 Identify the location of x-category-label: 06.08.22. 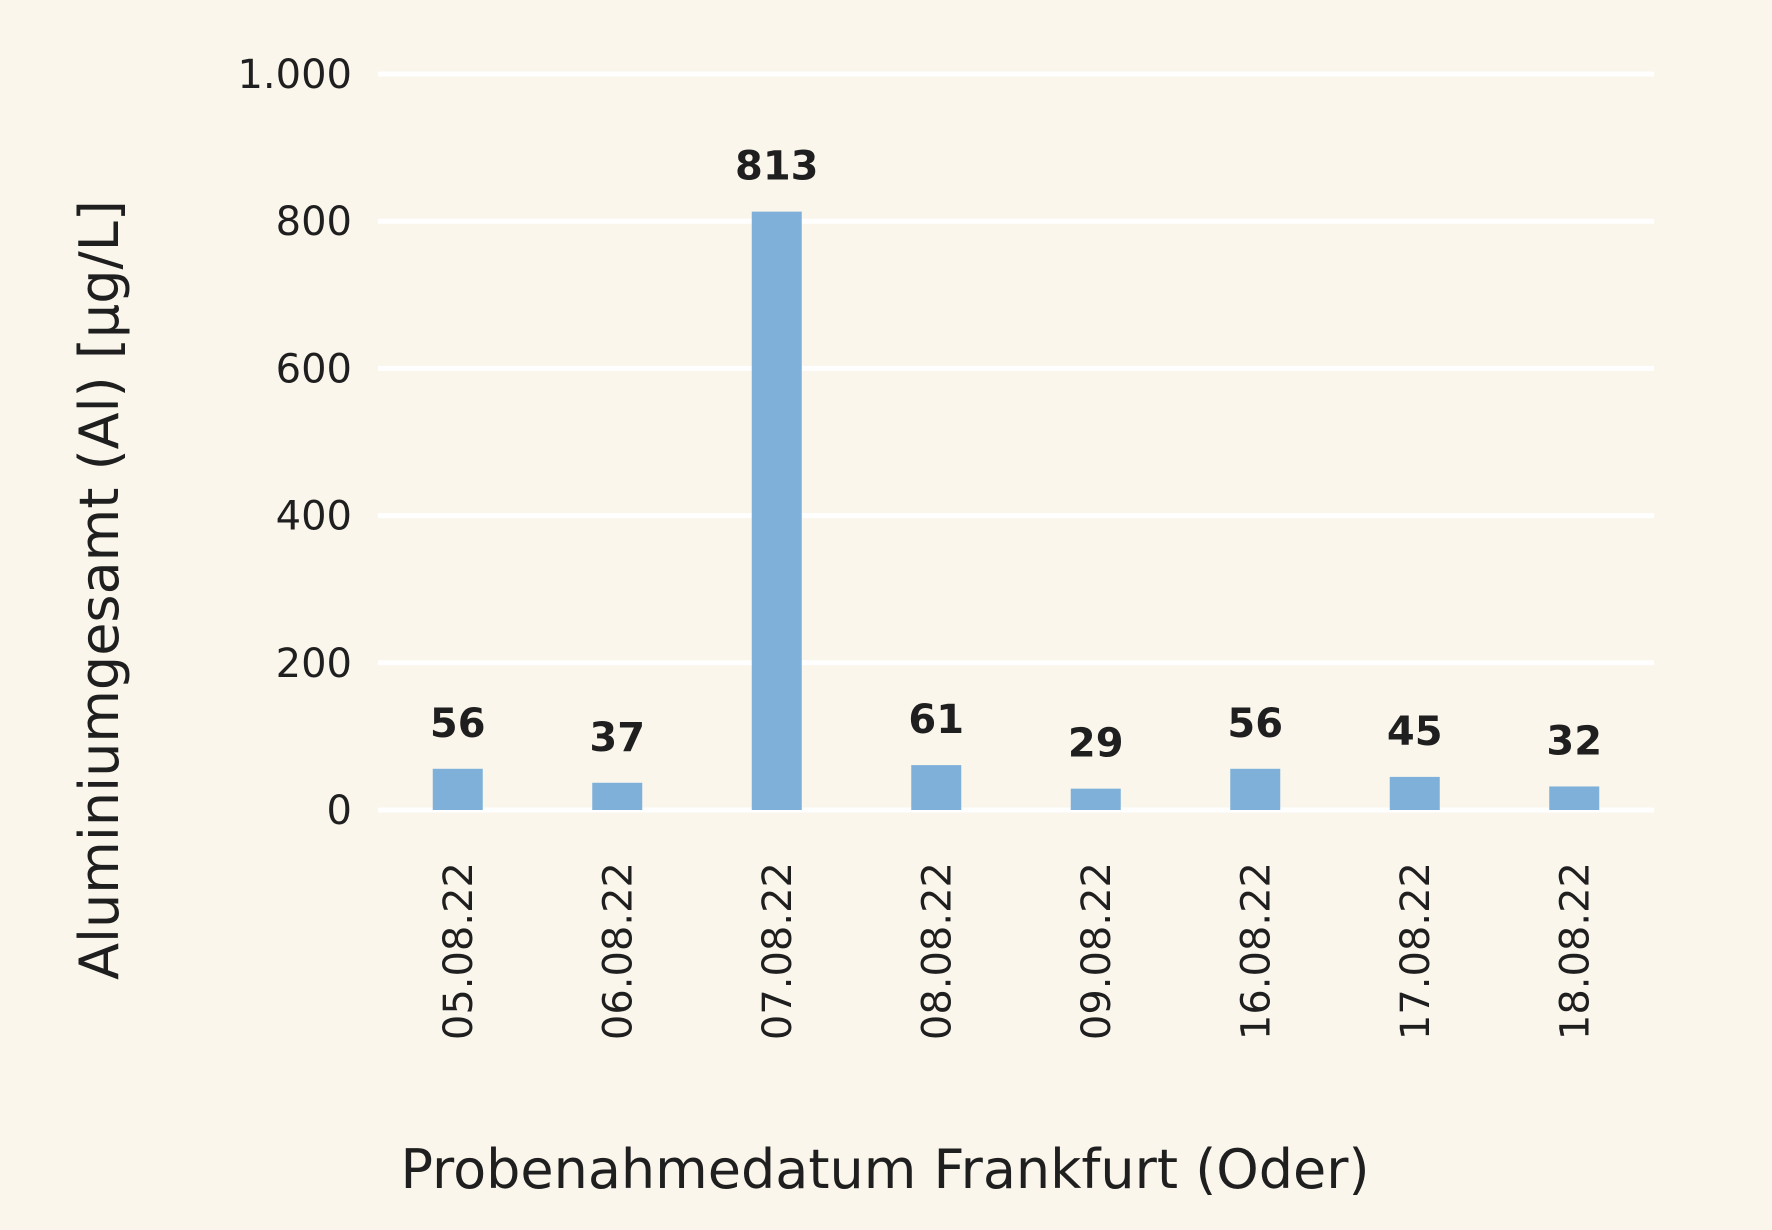
(618, 951).